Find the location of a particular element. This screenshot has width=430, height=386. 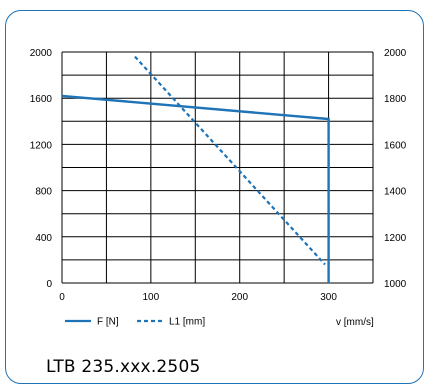

y-right-tick-label: 1000 is located at coordinates (395, 284).